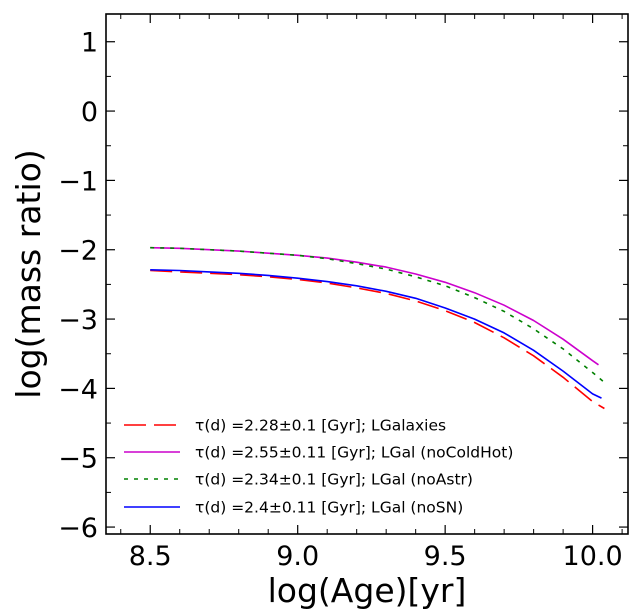 Image resolution: width=633 pixels, height=613 pixels. What do you see at coordinates (367, 590) in the screenshot?
I see `x-axis-label: log(Age)[yr]` at bounding box center [367, 590].